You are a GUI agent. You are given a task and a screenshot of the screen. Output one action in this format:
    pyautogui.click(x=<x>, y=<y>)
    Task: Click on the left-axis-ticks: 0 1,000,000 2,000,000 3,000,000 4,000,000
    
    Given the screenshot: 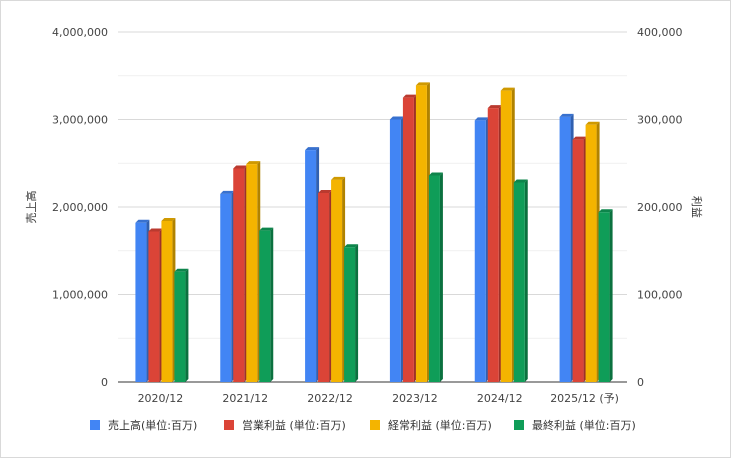 What is the action you would take?
    pyautogui.click(x=80, y=207)
    